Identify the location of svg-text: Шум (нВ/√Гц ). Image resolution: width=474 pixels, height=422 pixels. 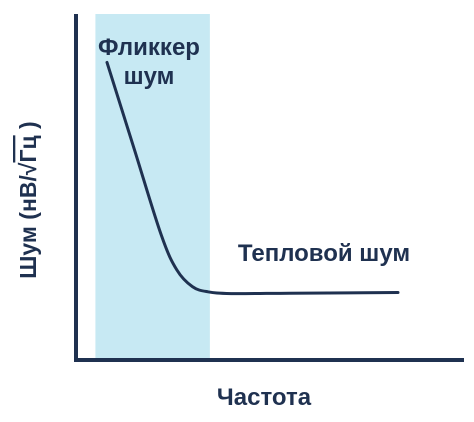
(28, 199).